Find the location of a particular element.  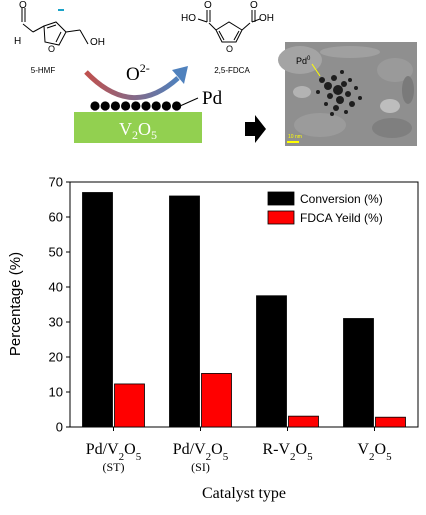

hmf-name: 5-HMF is located at coordinates (43, 70).